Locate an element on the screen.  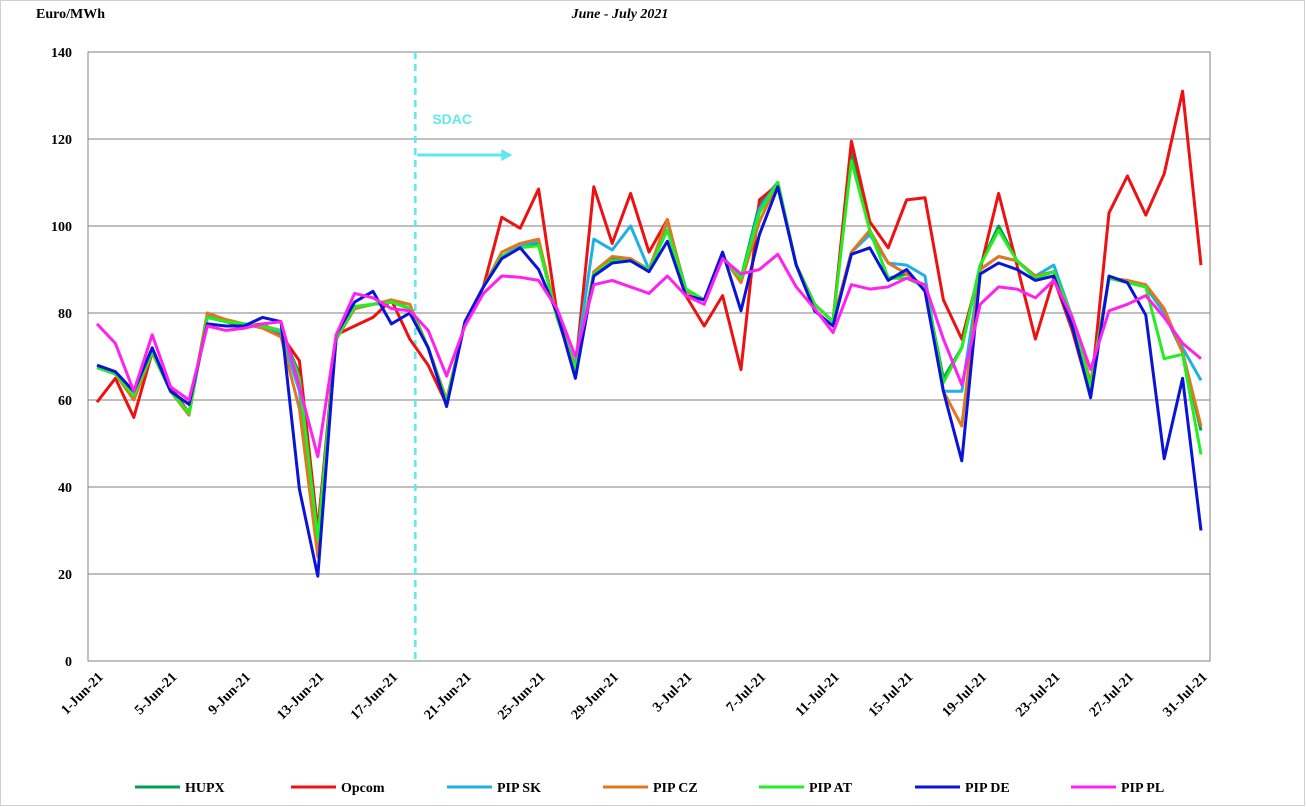
chart-subtitle: June - July 2021 is located at coordinates (620, 14).